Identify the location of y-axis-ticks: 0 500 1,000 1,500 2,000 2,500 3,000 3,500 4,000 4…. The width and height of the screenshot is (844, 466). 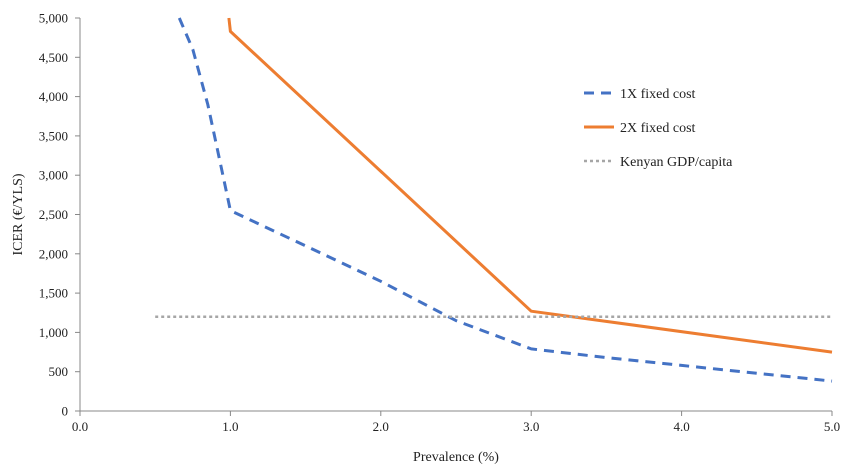
(59, 215).